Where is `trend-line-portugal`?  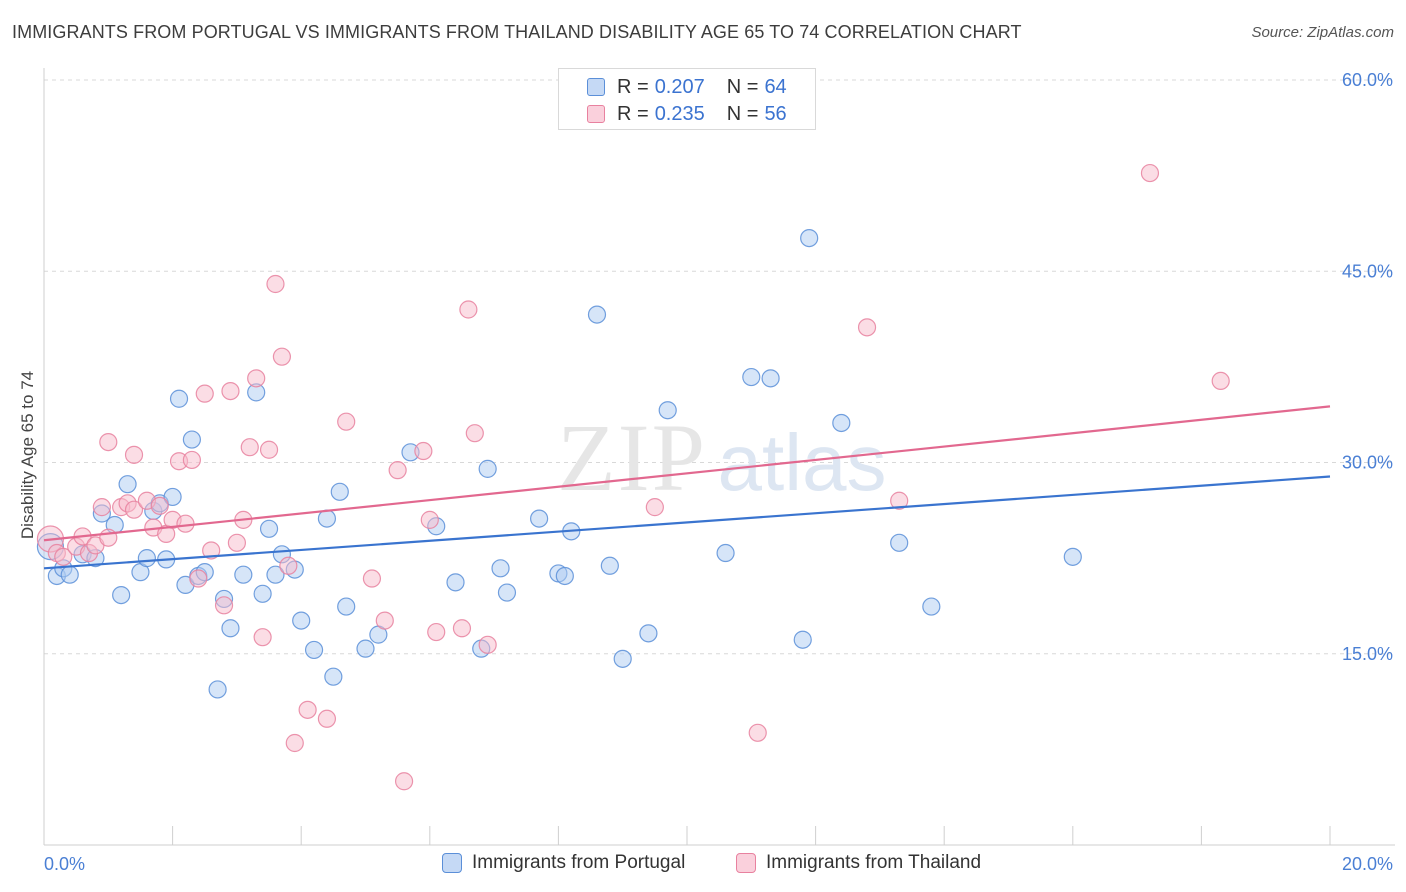
trend-line-portugal is located at coordinates (687, 522).